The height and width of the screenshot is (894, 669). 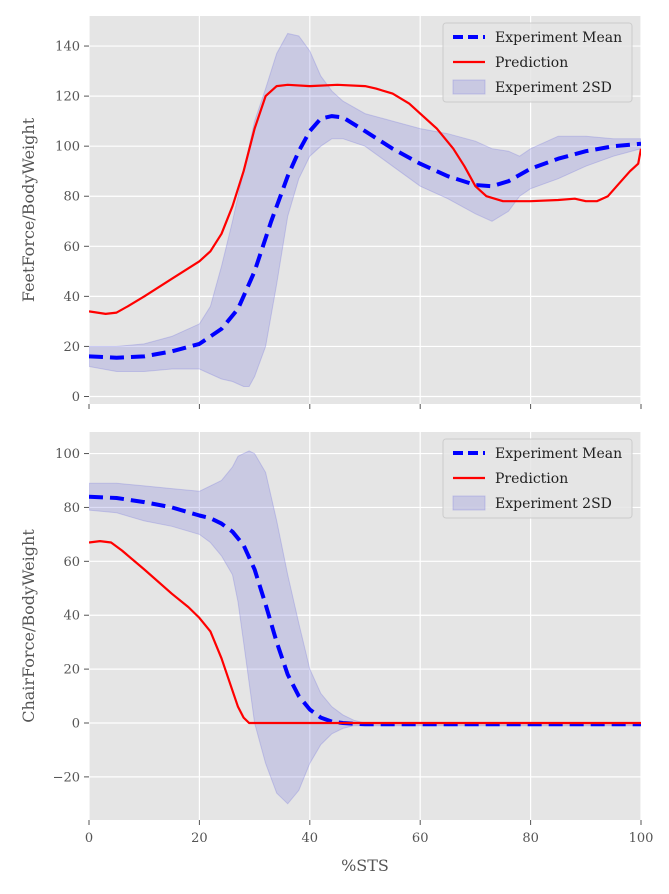 What do you see at coordinates (420, 838) in the screenshot?
I see `x-tick-label: 60` at bounding box center [420, 838].